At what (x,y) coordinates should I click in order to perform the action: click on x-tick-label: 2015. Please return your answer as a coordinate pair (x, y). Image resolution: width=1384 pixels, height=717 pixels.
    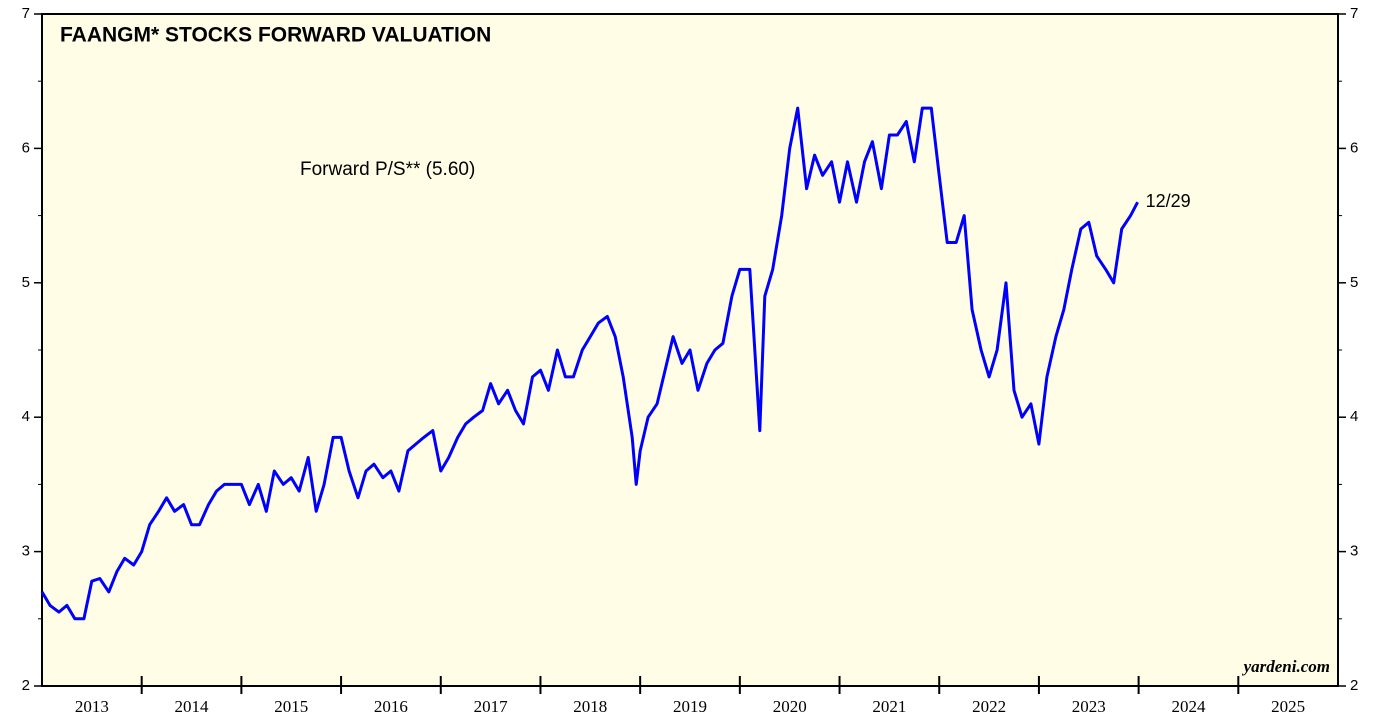
    Looking at the image, I should click on (291, 706).